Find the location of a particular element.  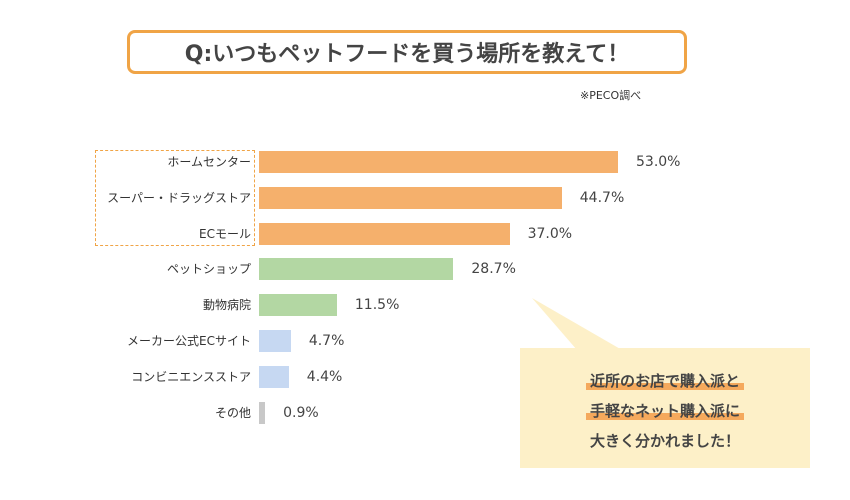

value-label: 0.9% is located at coordinates (301, 412).